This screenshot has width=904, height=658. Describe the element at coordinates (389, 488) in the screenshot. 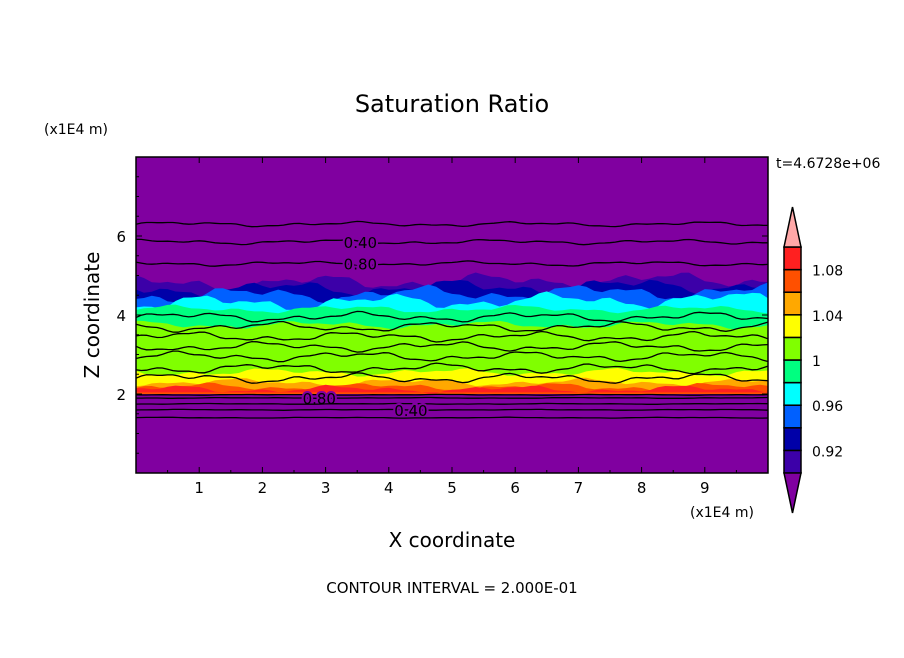

I see `x-tick-label: 4` at that location.